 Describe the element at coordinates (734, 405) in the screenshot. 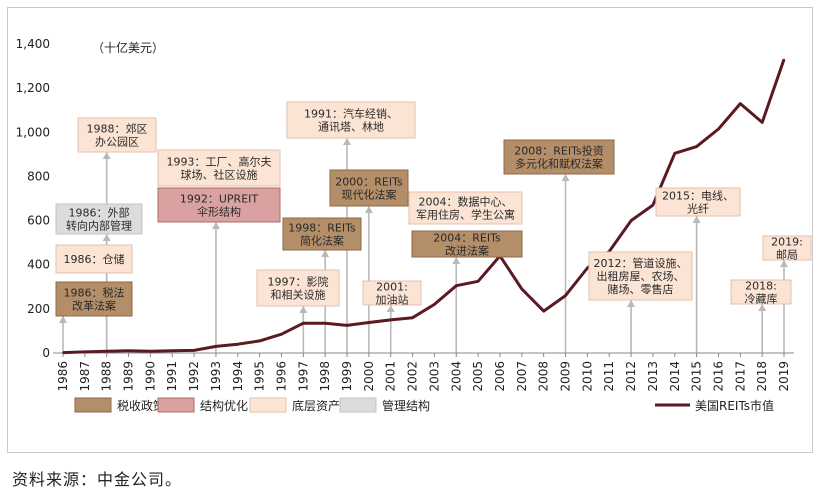

I see `legend-label: 美国REITs市值` at that location.